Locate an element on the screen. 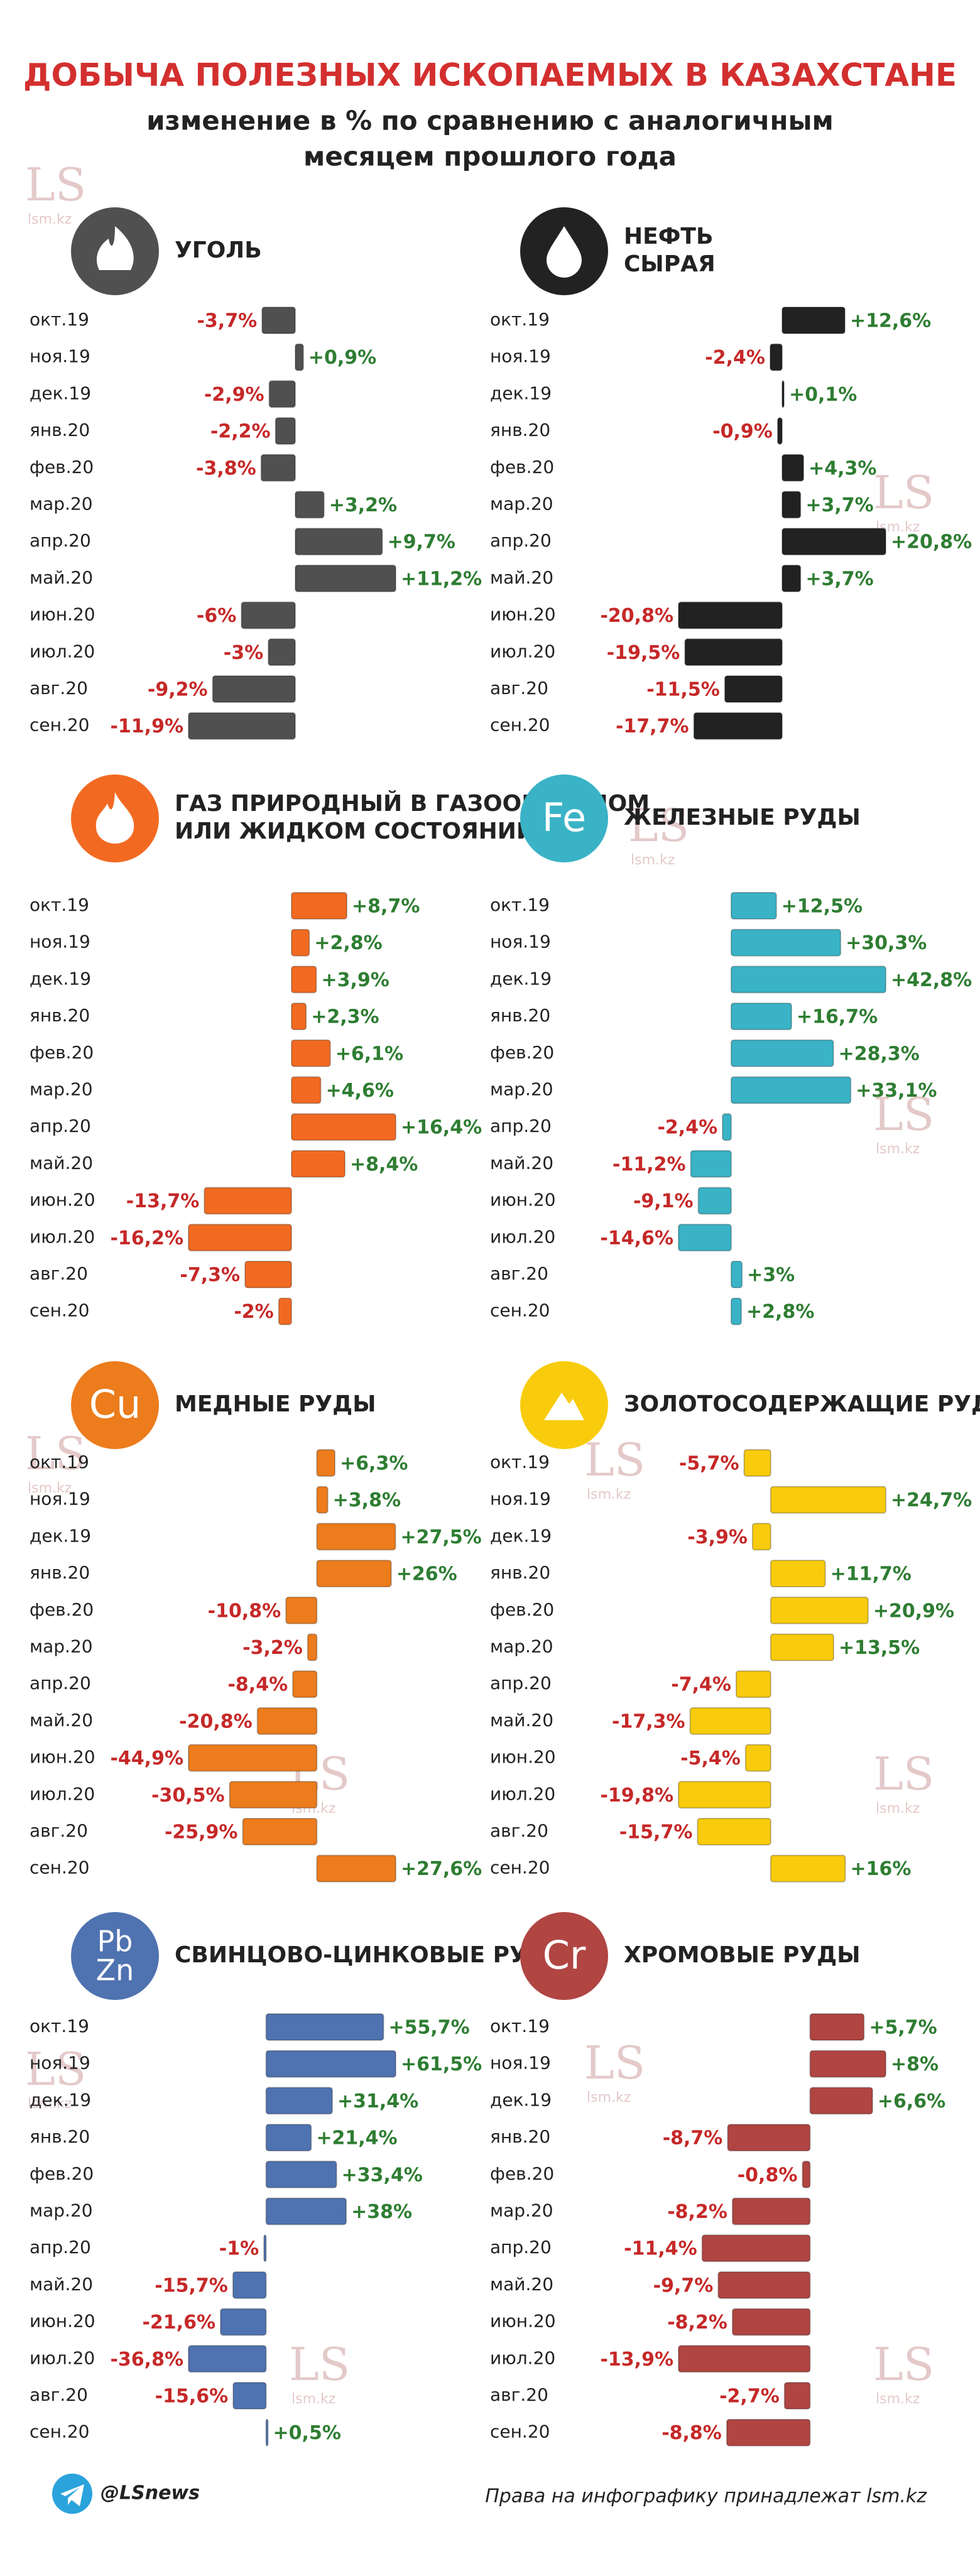 The height and width of the screenshot is (2576, 980). value-label: +5,7% is located at coordinates (903, 2028).